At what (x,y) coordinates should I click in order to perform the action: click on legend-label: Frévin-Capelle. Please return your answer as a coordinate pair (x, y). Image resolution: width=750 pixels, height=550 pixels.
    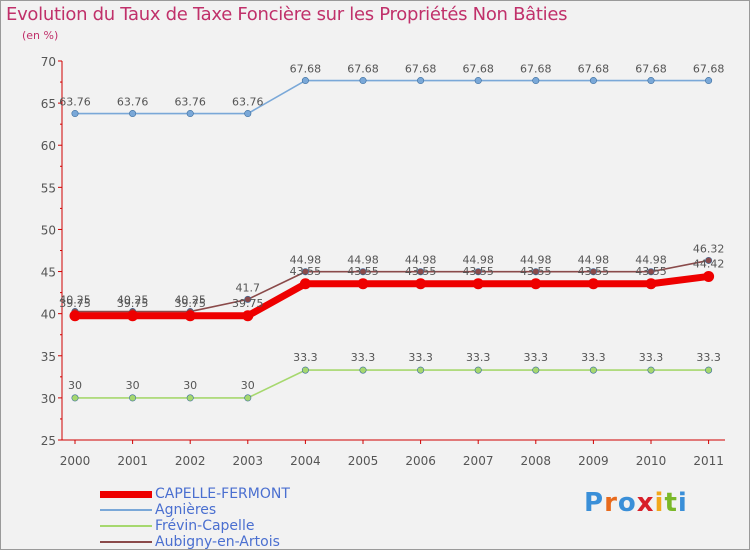
    Looking at the image, I should click on (205, 526).